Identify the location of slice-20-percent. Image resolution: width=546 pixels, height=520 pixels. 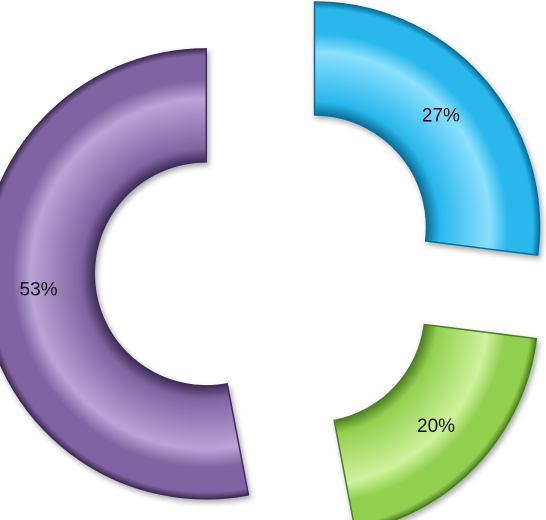
(435, 421).